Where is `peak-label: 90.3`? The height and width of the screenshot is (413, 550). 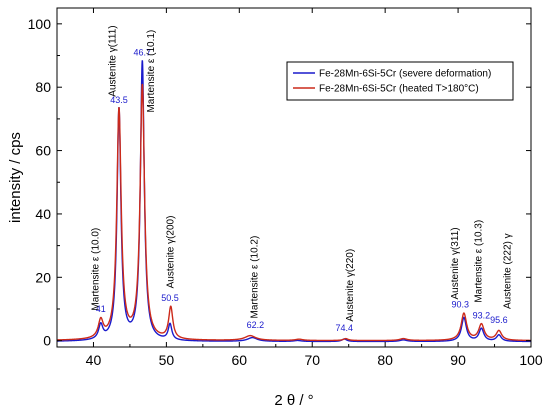 peak-label: 90.3 is located at coordinates (460, 304).